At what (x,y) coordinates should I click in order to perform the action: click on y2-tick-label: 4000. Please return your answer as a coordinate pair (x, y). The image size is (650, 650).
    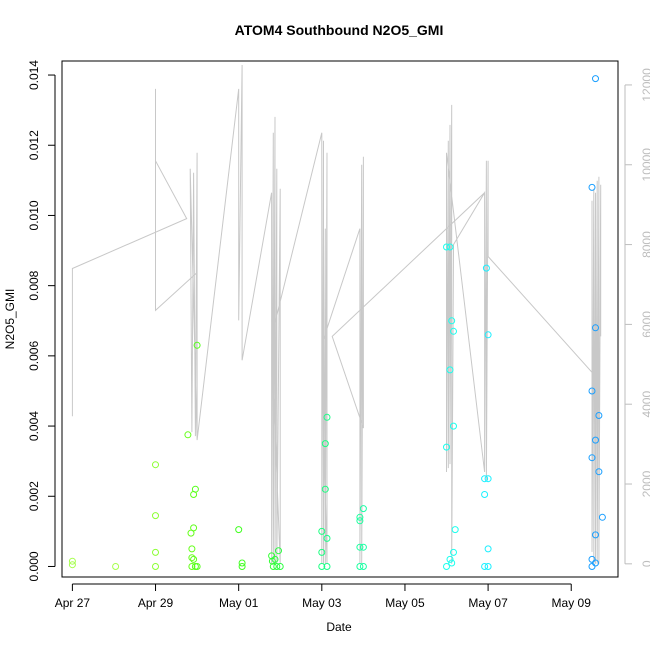
    Looking at the image, I should click on (645, 404).